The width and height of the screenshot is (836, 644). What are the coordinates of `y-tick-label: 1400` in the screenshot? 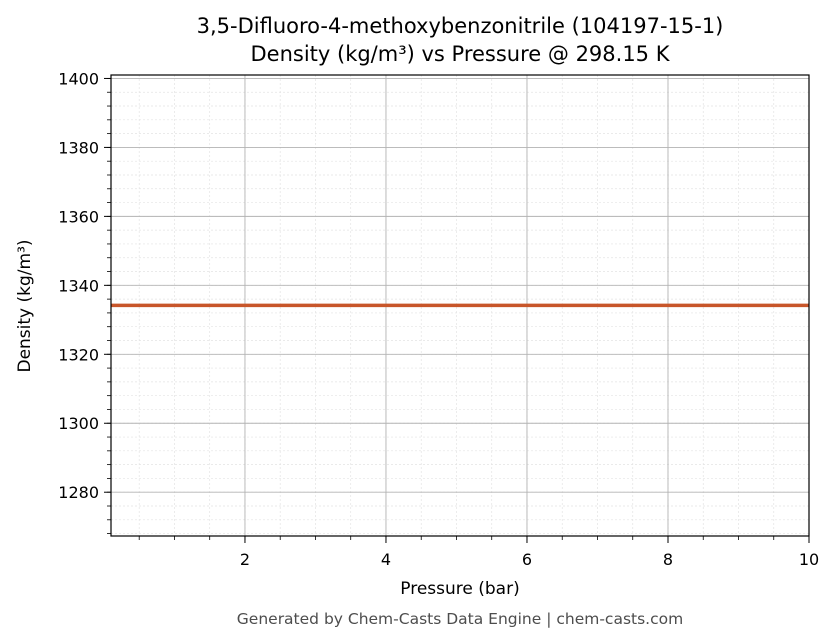 It's located at (78, 78).